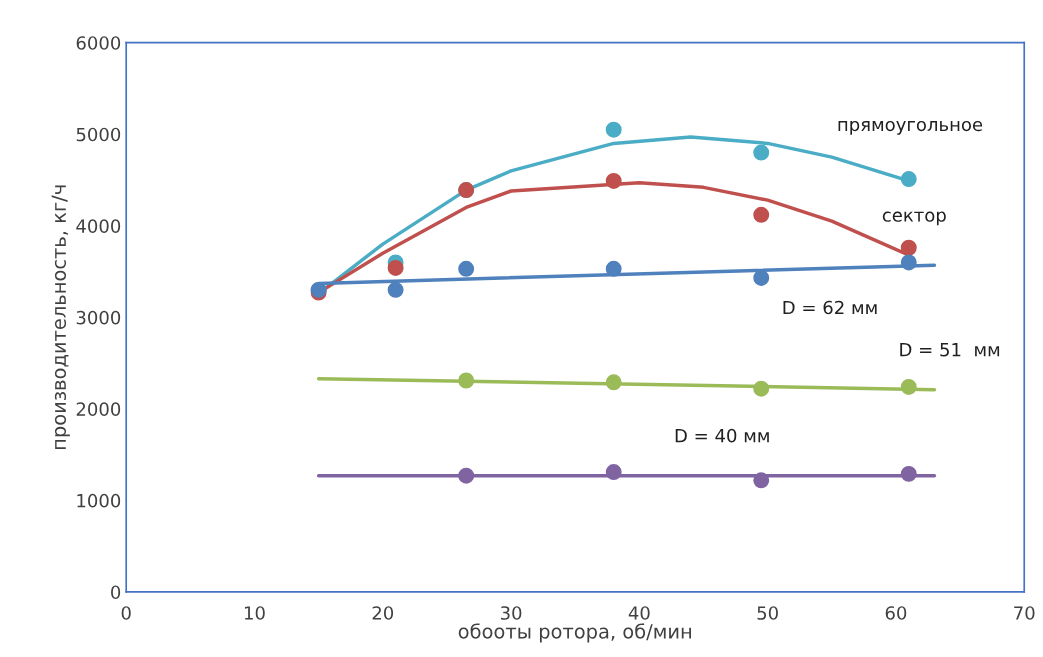  I want to click on series-label: D = 62 мм, so click(830, 307).